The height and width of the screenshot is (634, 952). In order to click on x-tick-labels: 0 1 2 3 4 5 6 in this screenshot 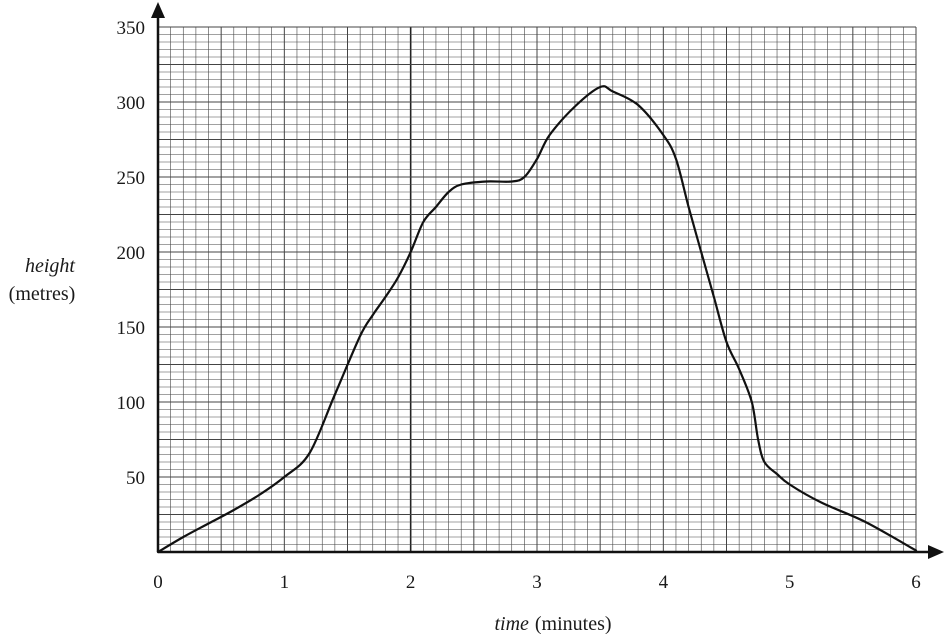, I will do `click(537, 582)`.